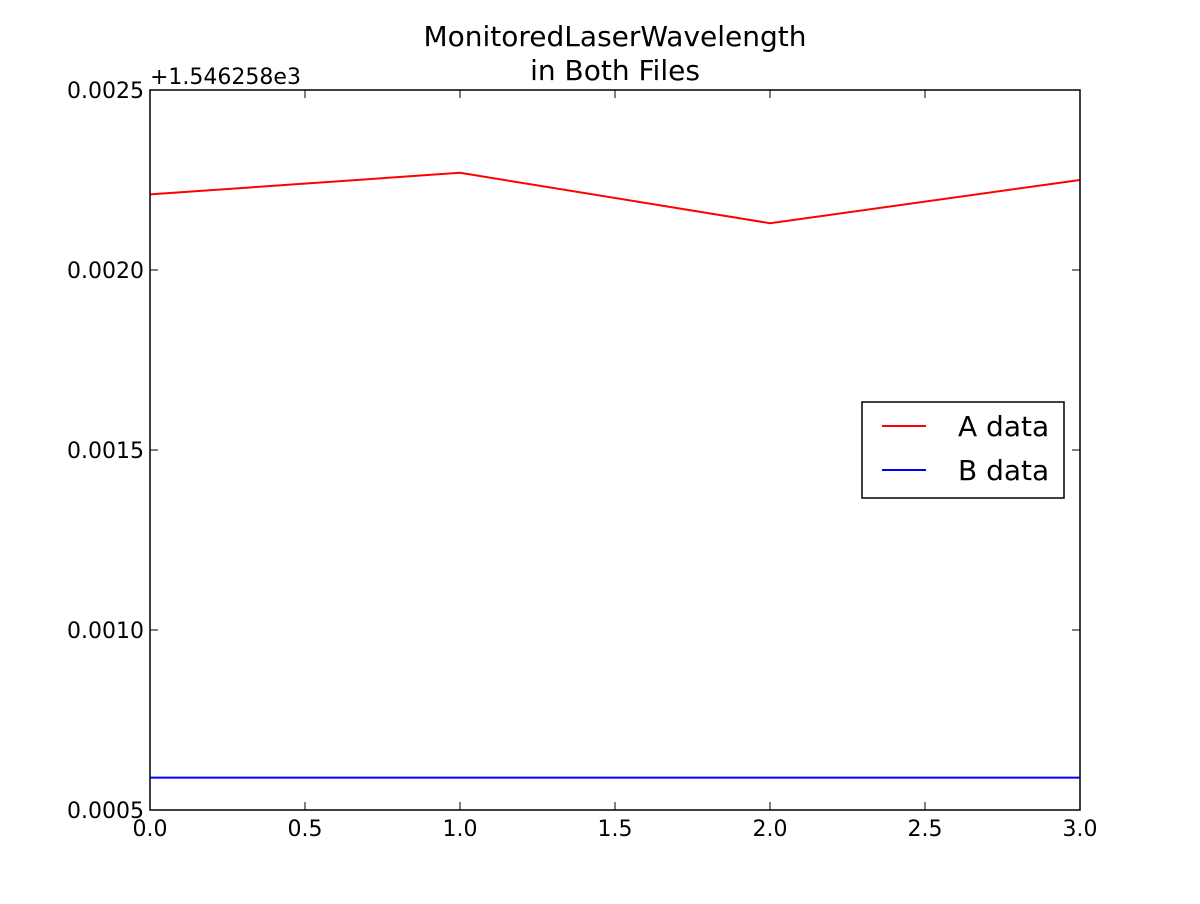  I want to click on chart-title-line-2: in Both Files, so click(615, 70).